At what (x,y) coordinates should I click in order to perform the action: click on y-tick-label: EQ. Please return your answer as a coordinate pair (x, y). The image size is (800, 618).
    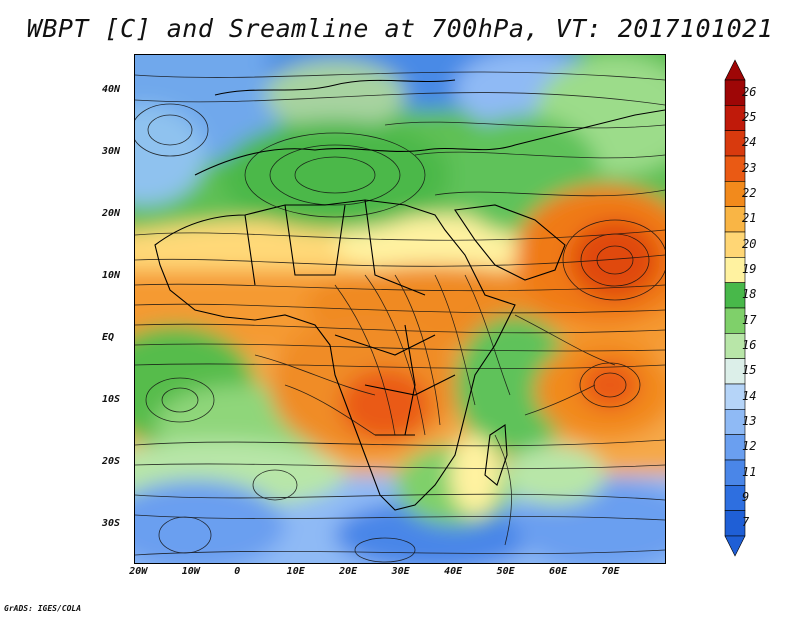
    Looking at the image, I should click on (108, 337).